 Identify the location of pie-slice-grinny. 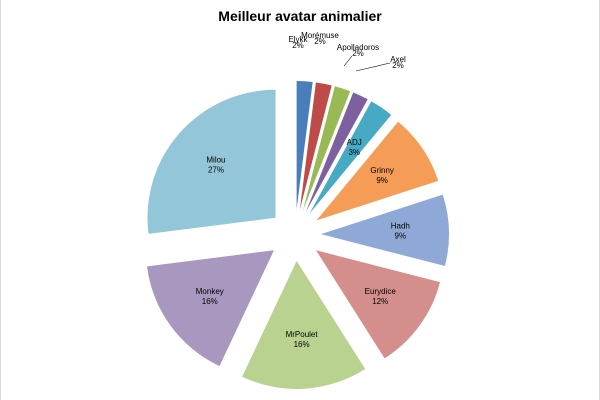
(377, 171).